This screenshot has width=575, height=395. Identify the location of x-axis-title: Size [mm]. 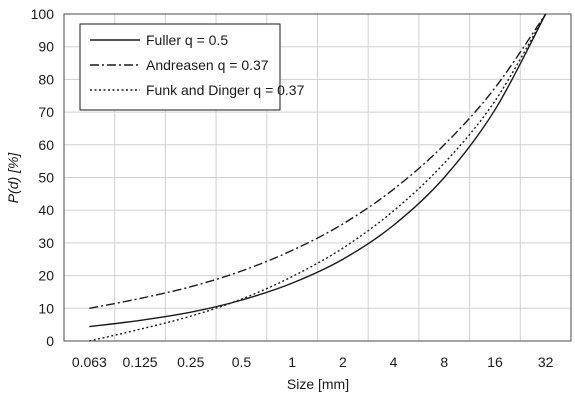
(318, 384).